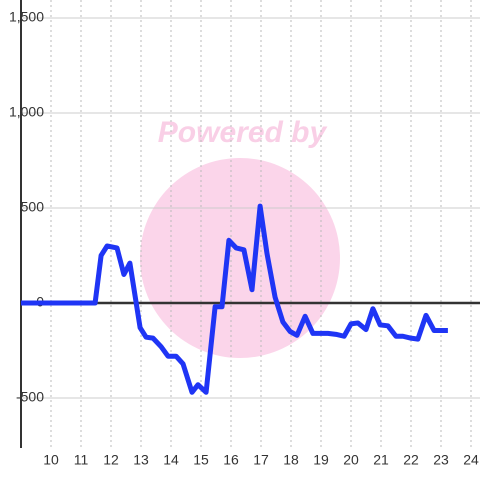  I want to click on x-tick-label: 23, so click(441, 460).